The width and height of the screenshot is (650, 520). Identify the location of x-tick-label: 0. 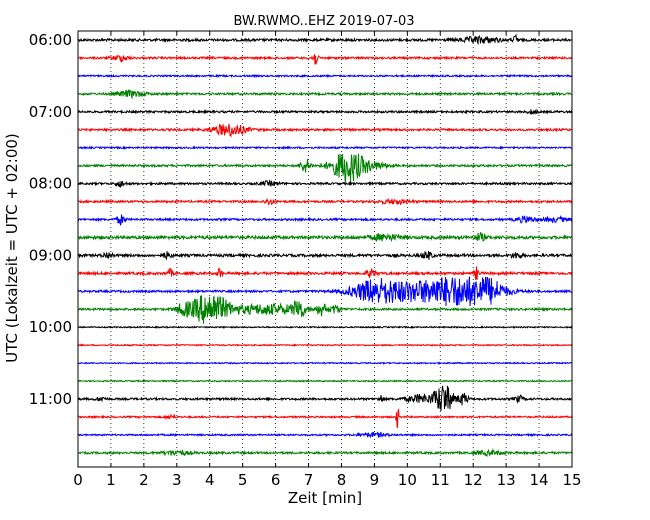
(78, 480).